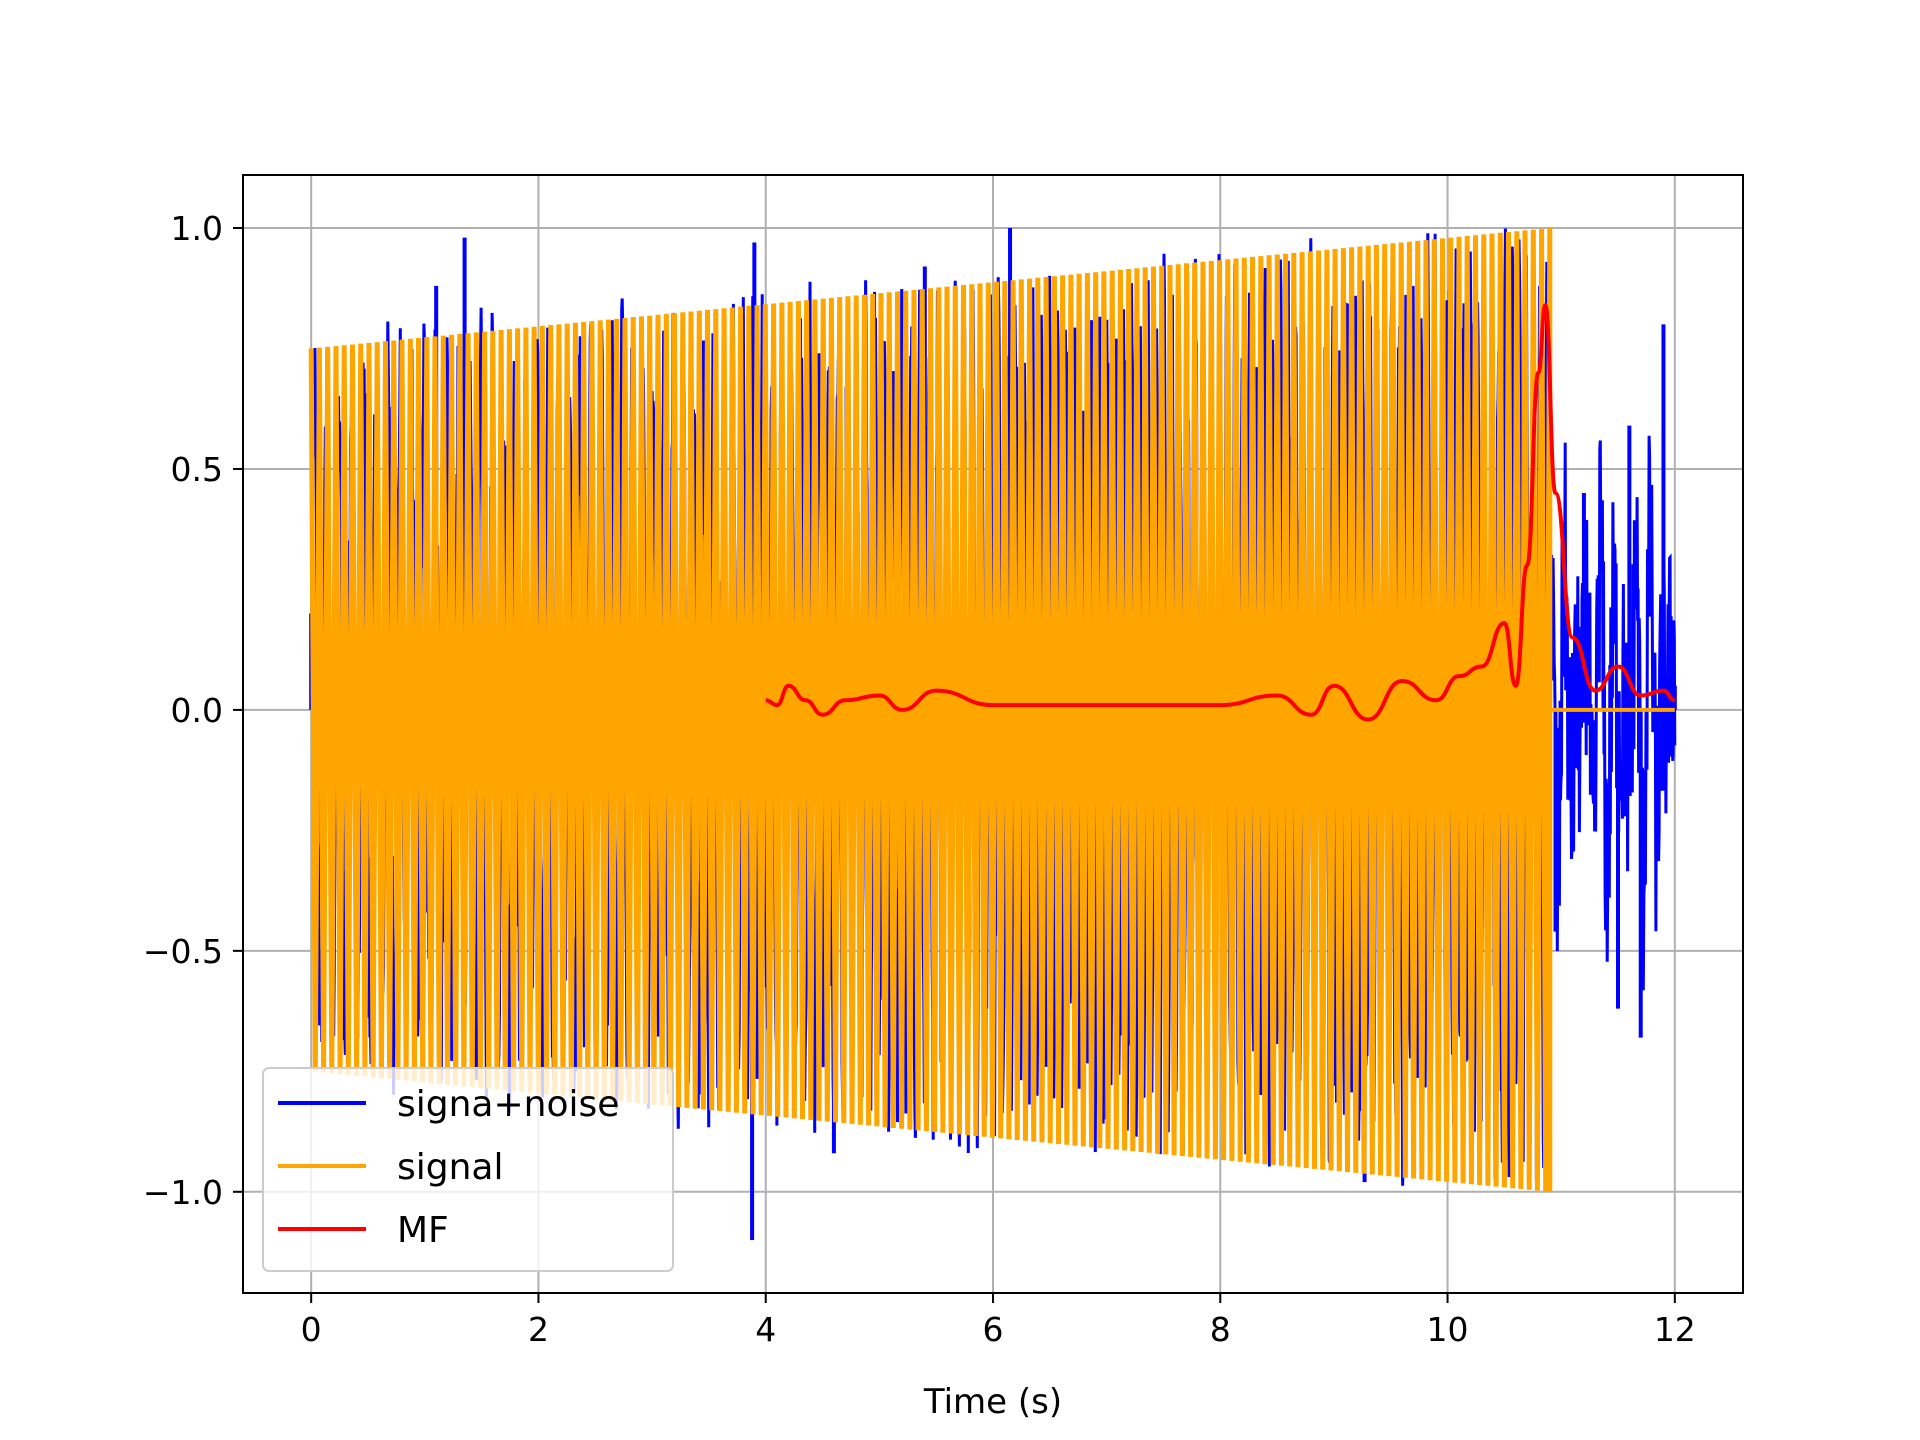 Image resolution: width=1920 pixels, height=1440 pixels. I want to click on x-tick-label: 12, so click(1675, 1329).